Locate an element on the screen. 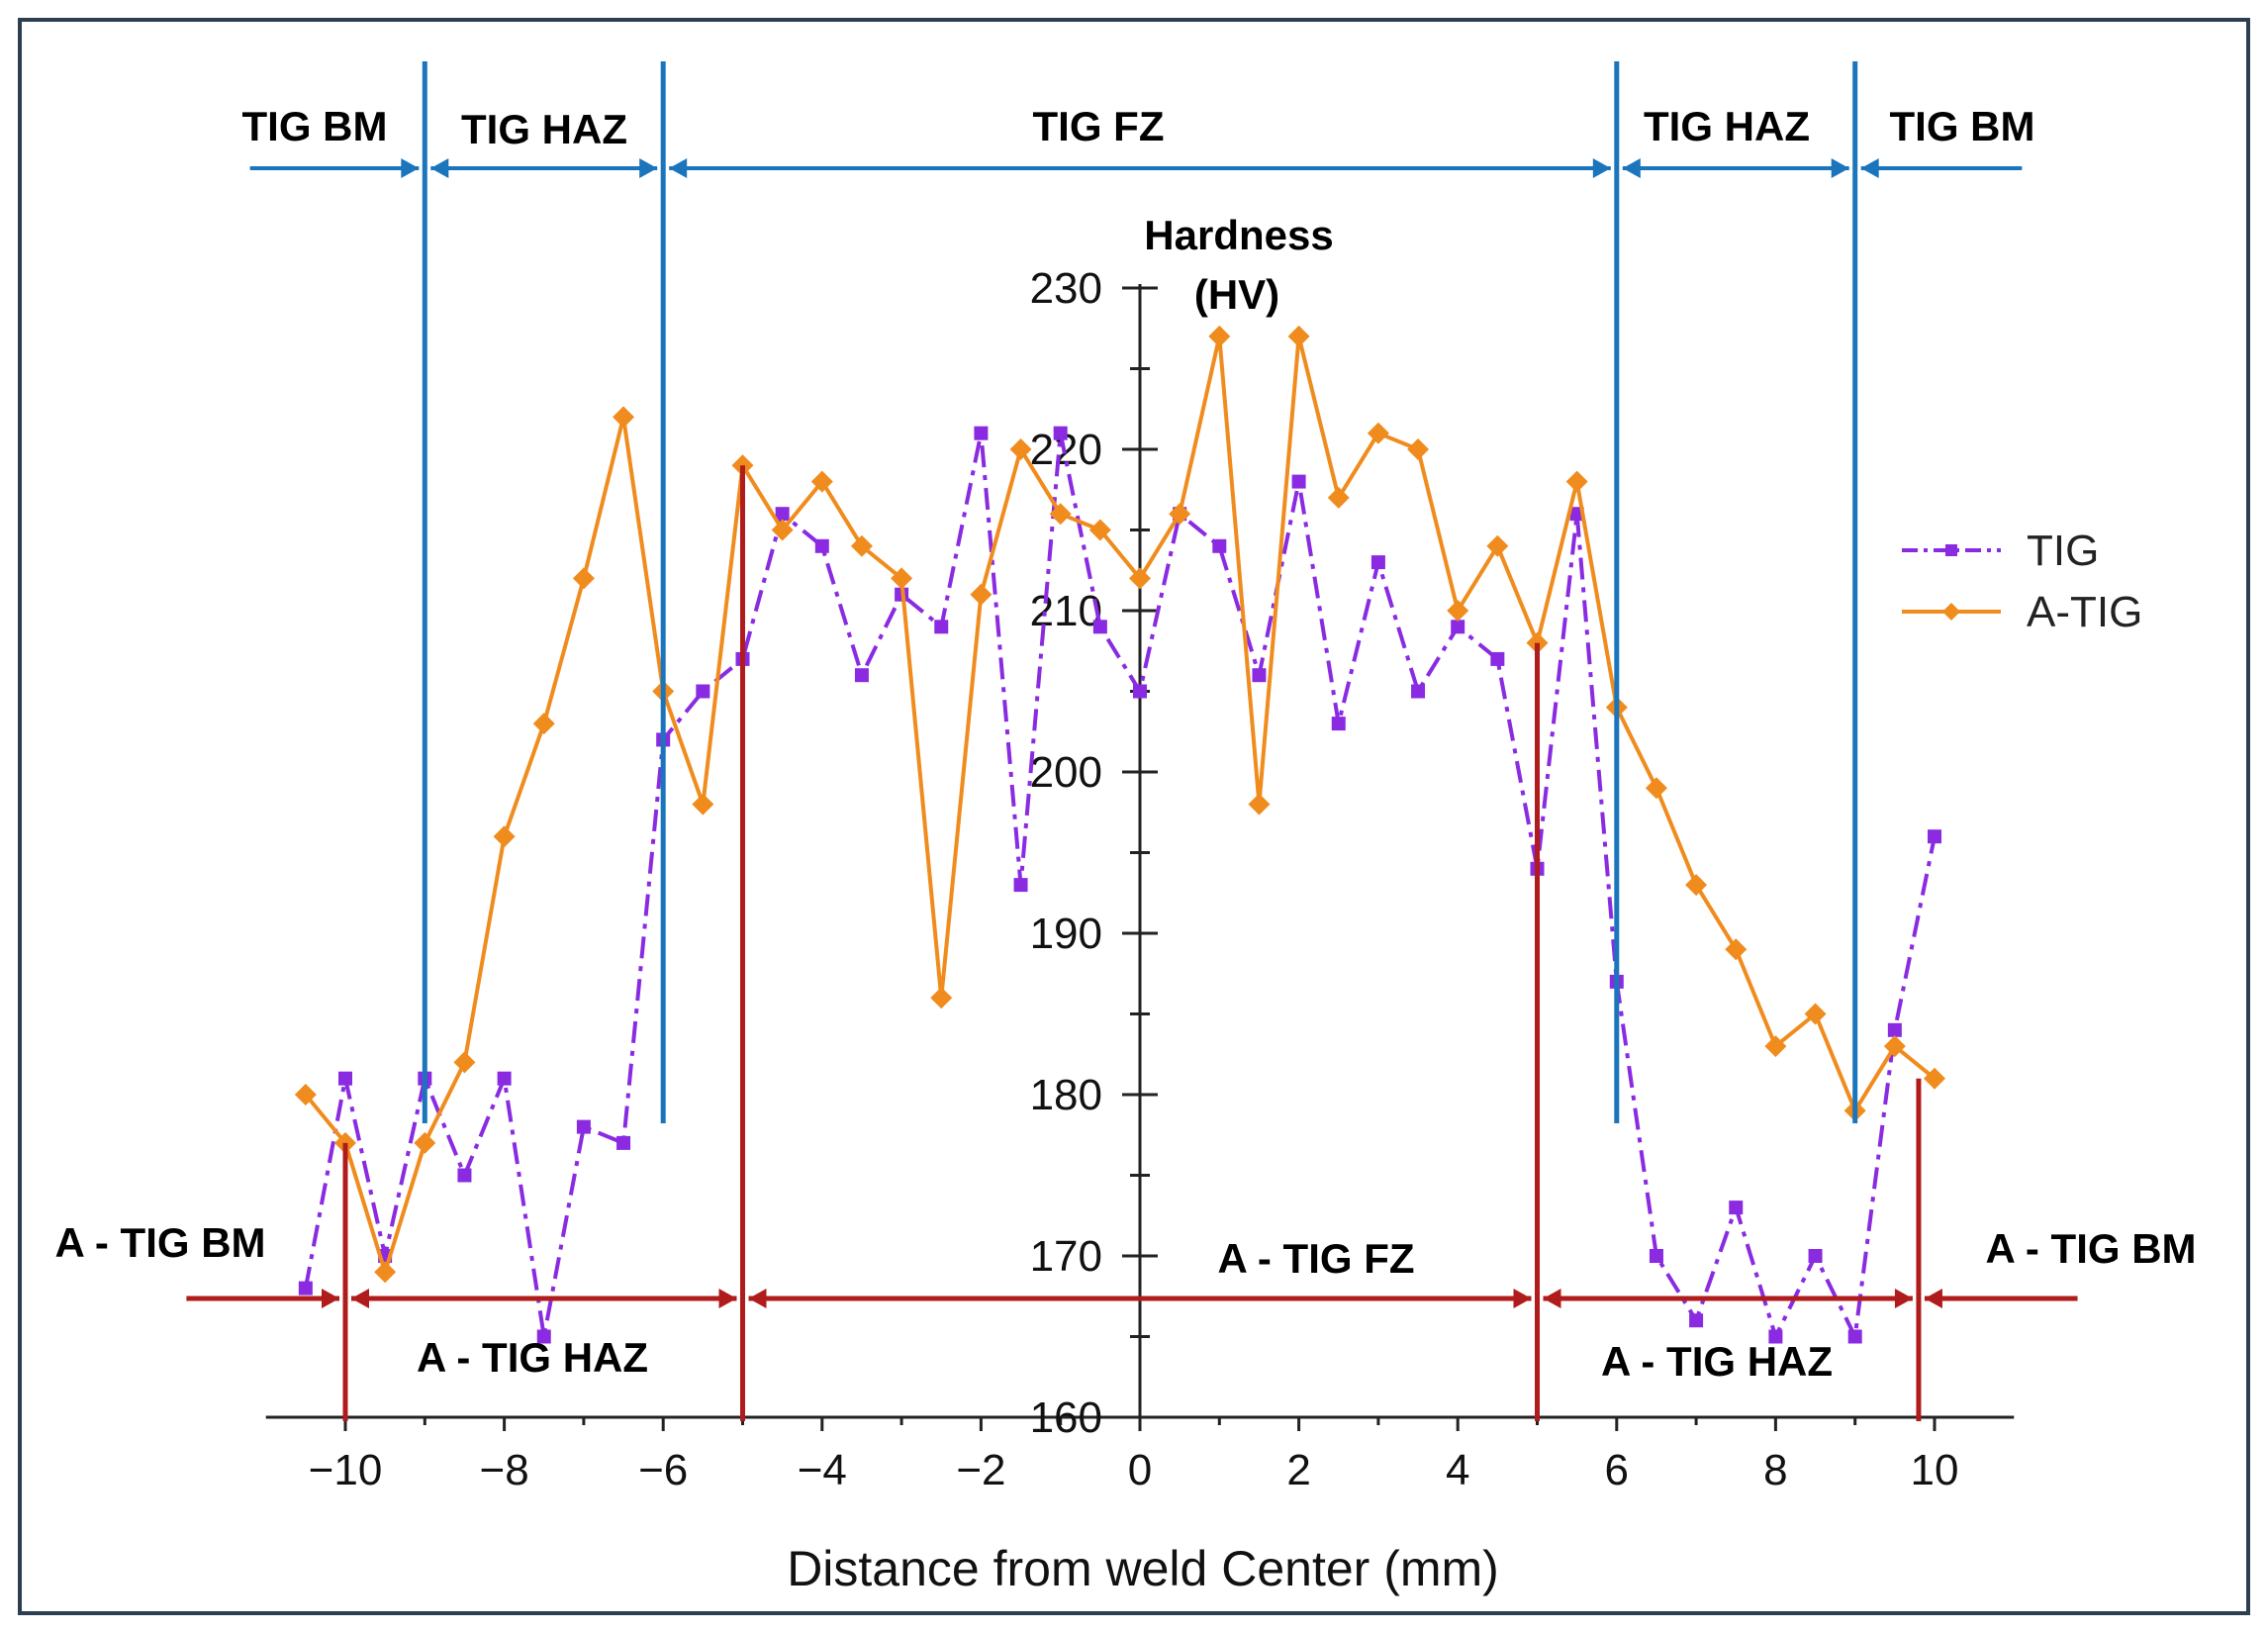 The image size is (2268, 1633). atig-zone-label-haz-left: A - TIG HAZ is located at coordinates (533, 1357).